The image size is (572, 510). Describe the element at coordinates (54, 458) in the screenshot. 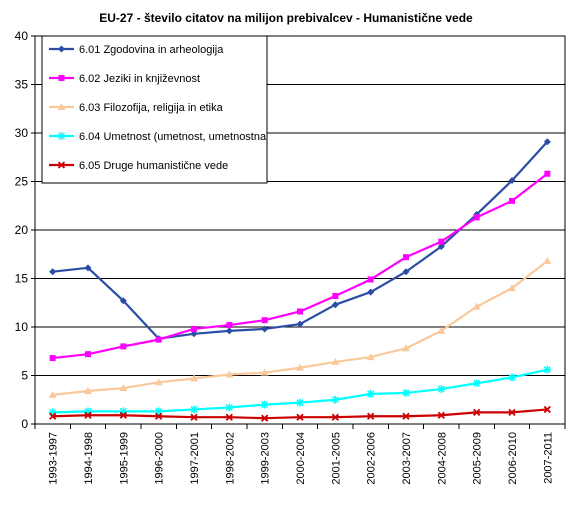

I see `x-tick-label: 1993-1997` at that location.